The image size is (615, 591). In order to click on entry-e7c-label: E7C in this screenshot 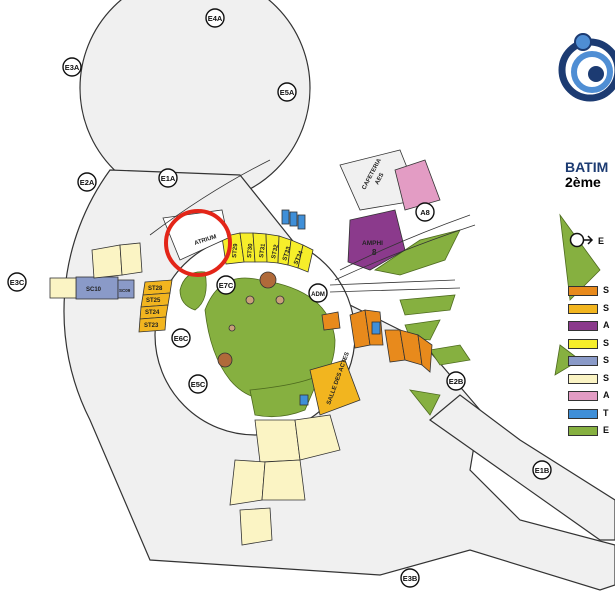, I will do `click(226, 285)`.